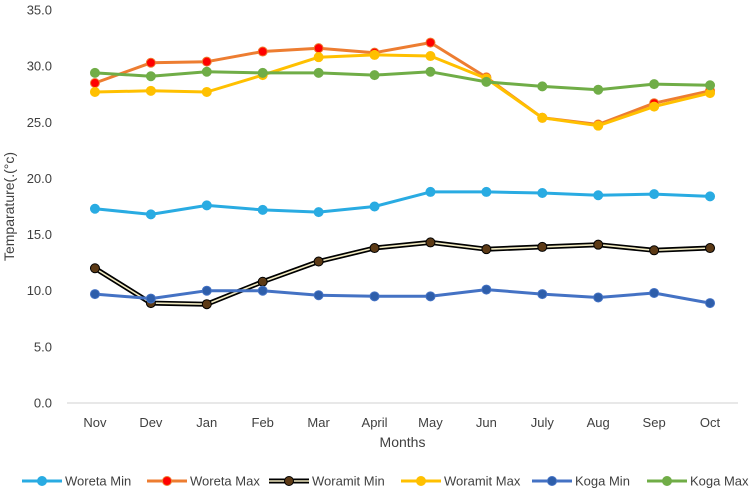 The height and width of the screenshot is (492, 750). I want to click on legend-label: Woramit Max, so click(482, 481).